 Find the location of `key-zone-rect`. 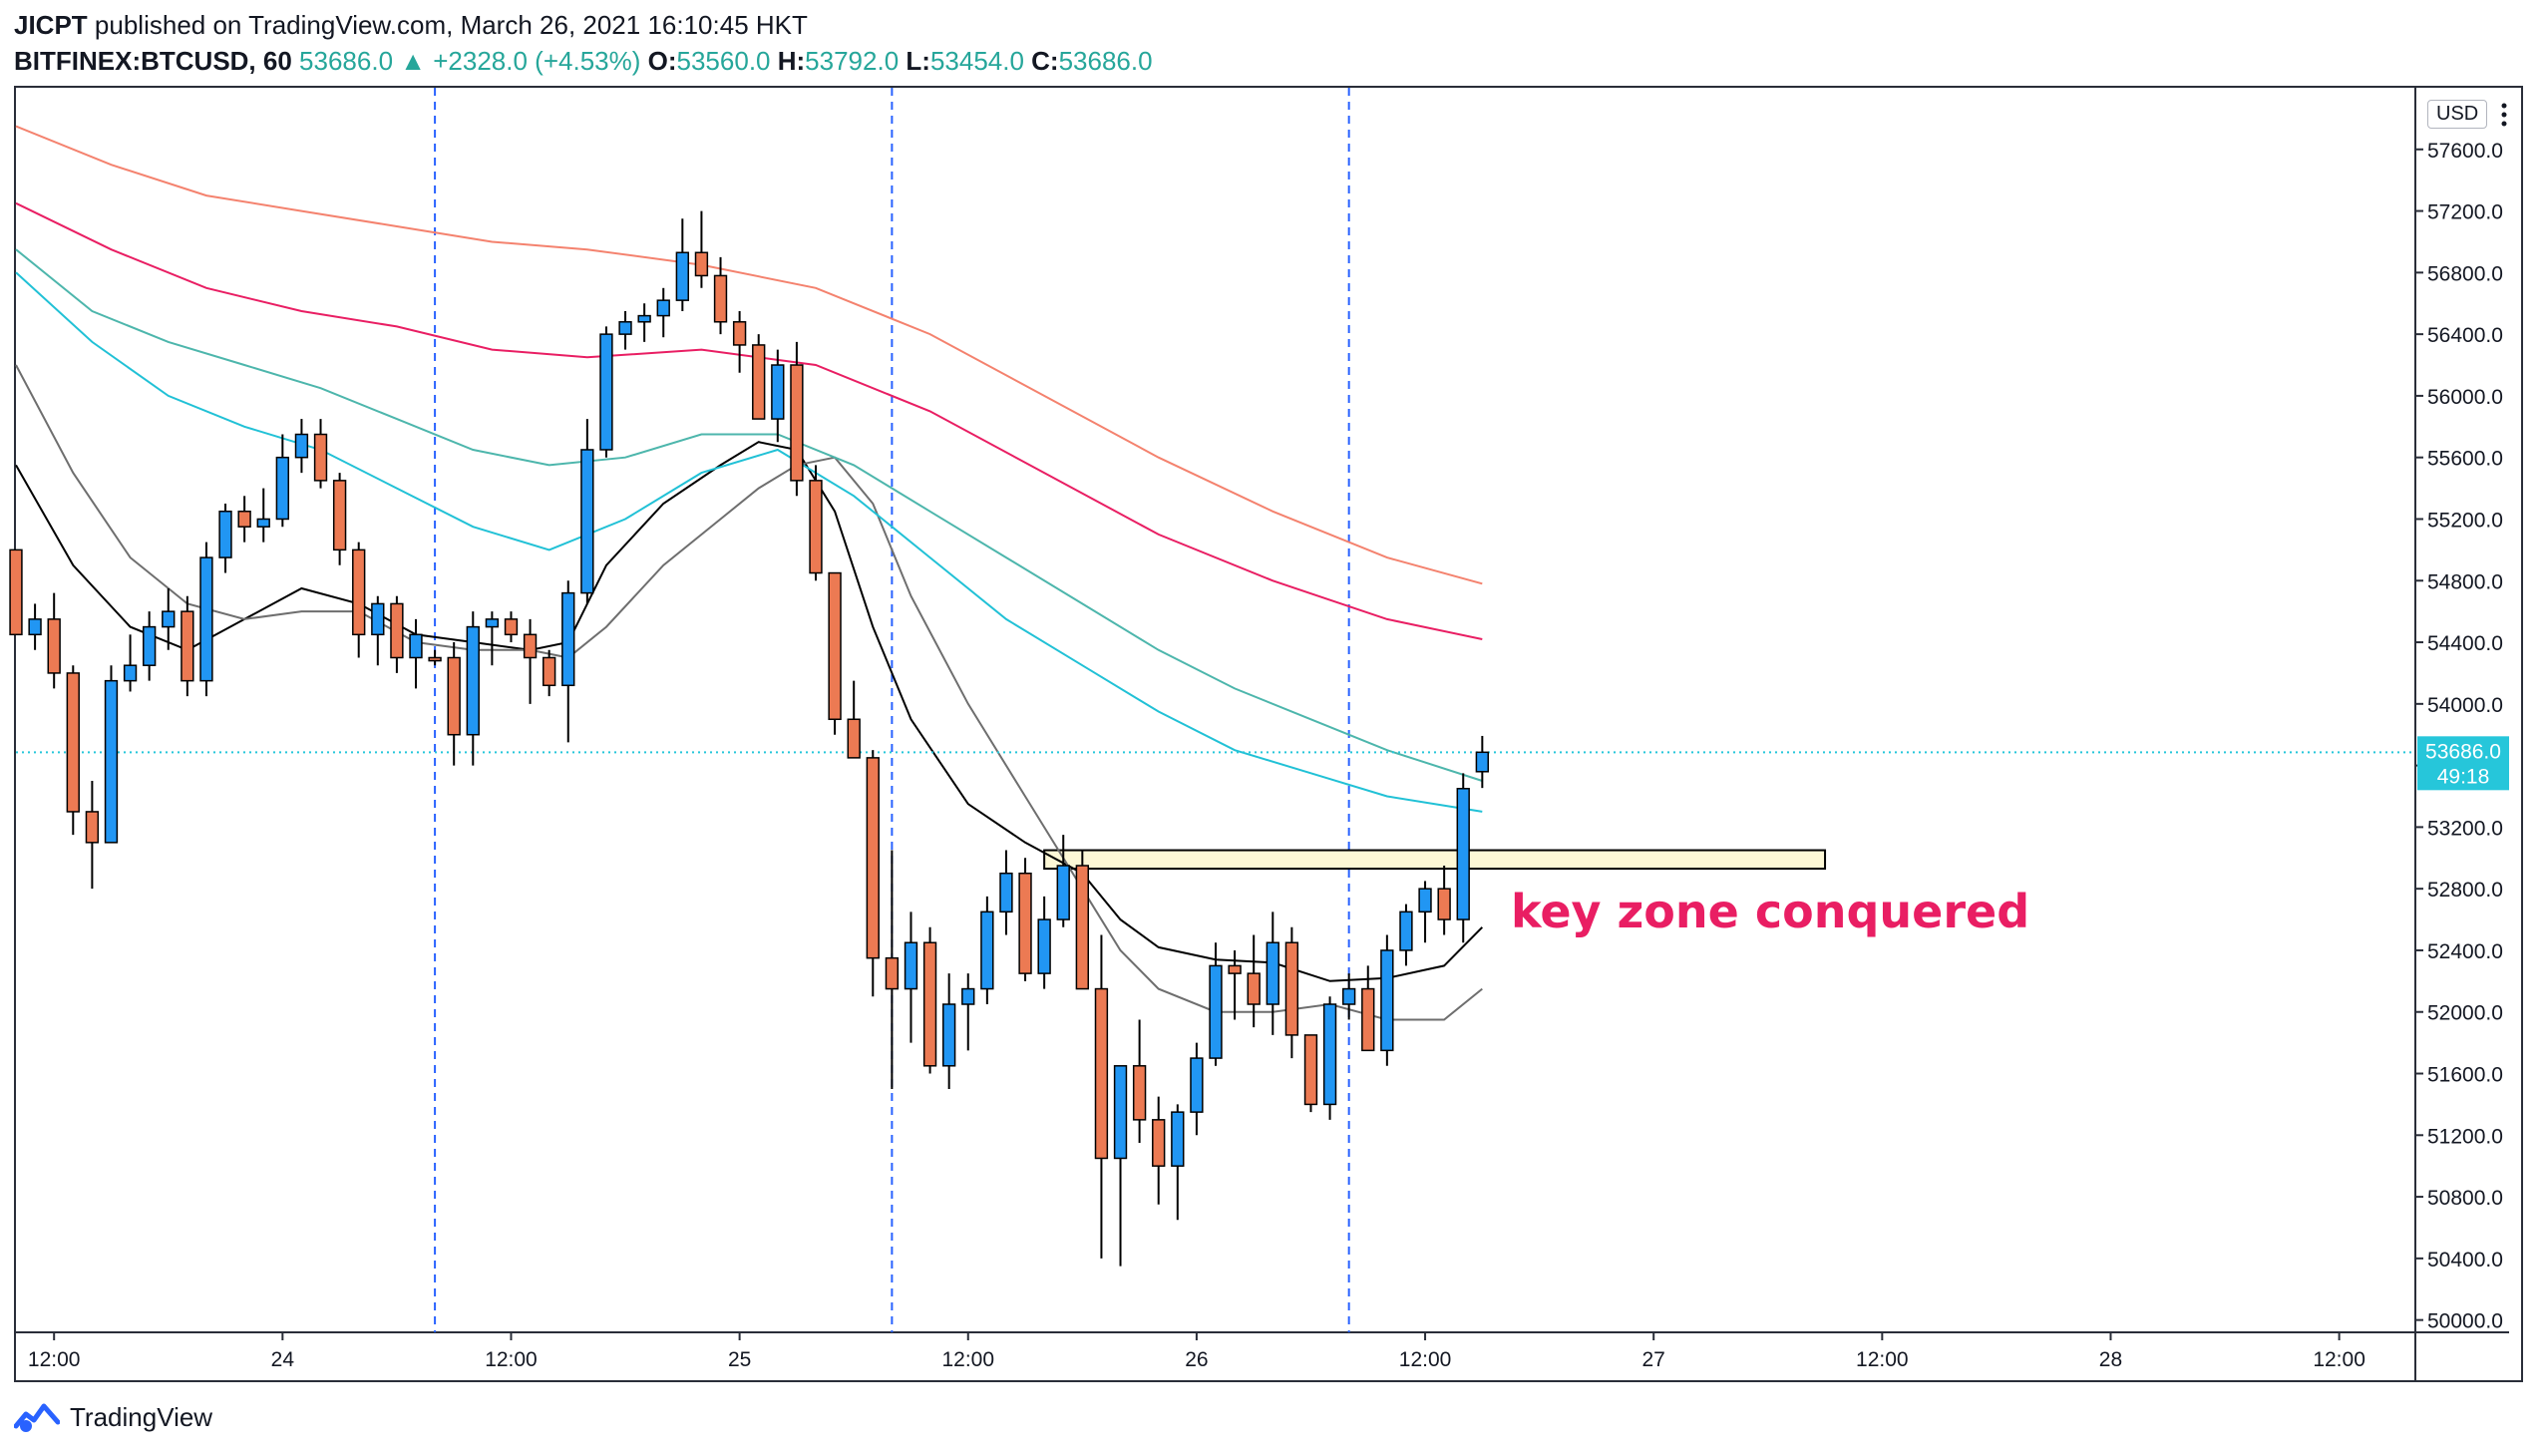

key-zone-rect is located at coordinates (1435, 860).